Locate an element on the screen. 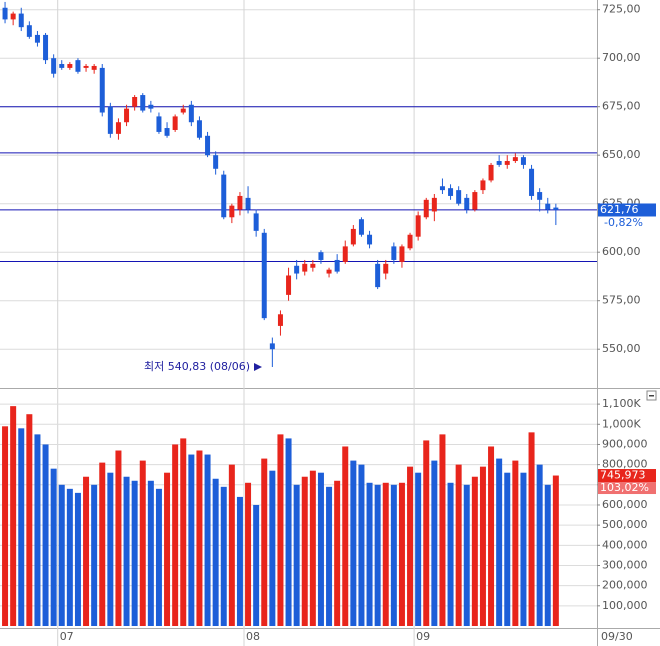  change-label: -0,82% is located at coordinates (623, 222).